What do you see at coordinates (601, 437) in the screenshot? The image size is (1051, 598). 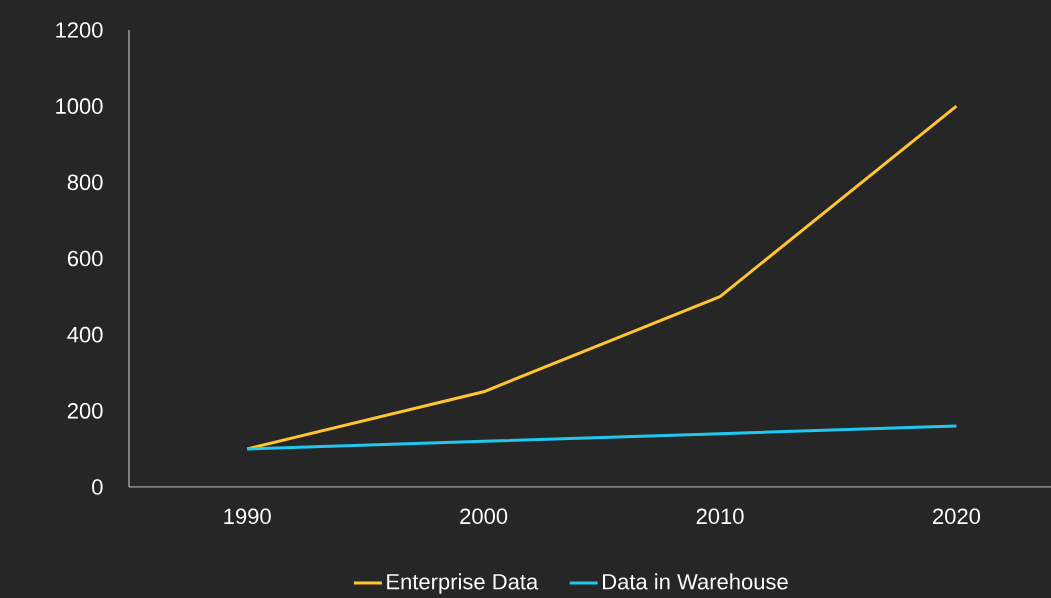 I see `line-series` at bounding box center [601, 437].